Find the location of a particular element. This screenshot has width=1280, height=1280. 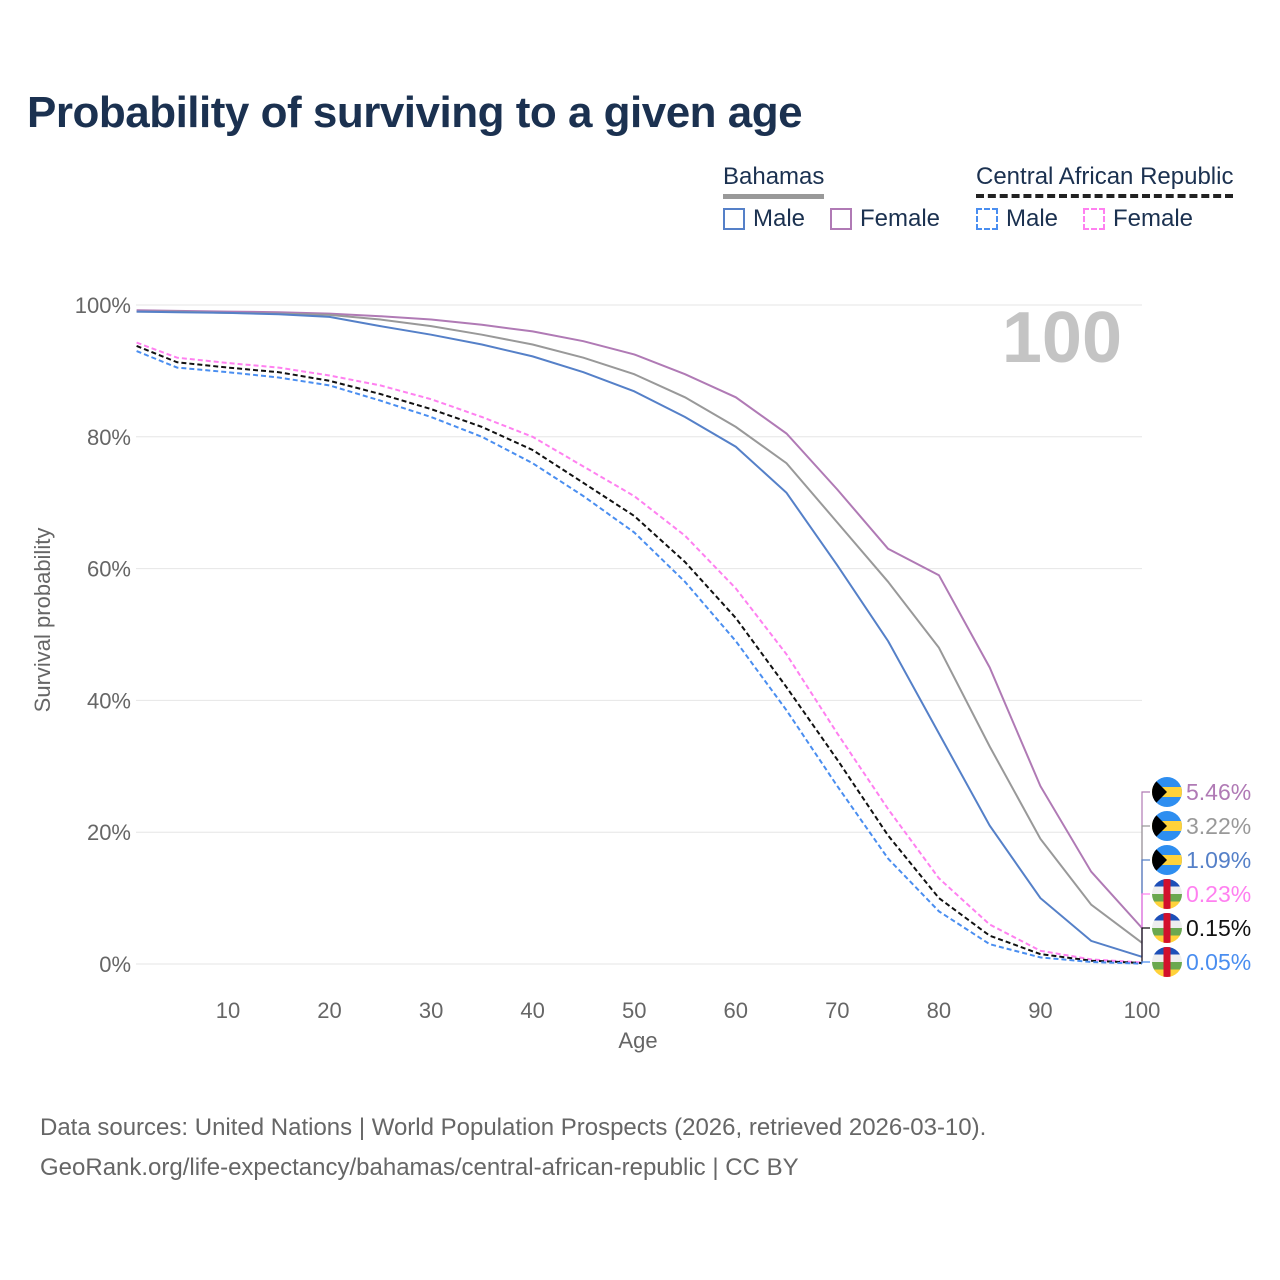

x-tick-label: 90 is located at coordinates (1040, 1010).